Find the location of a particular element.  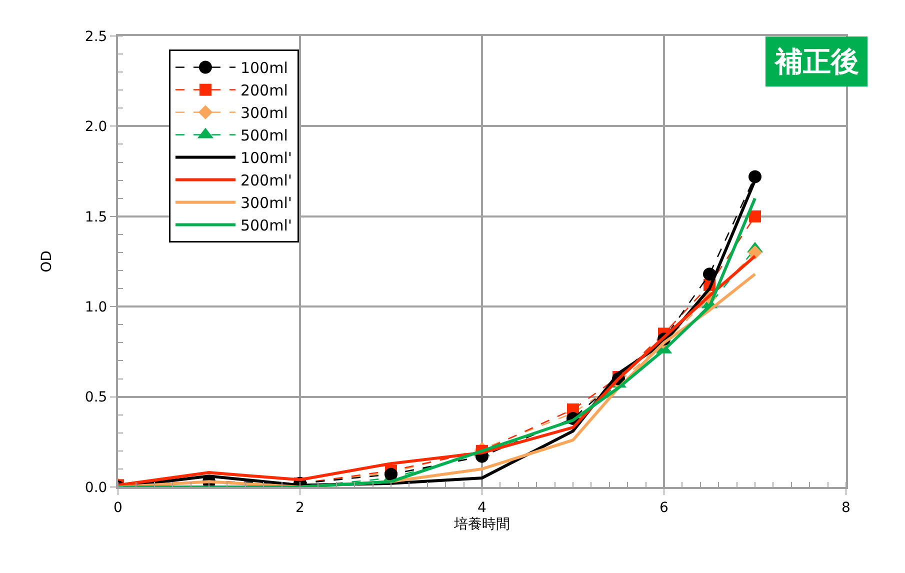

annotation: 補正後 is located at coordinates (816, 61).